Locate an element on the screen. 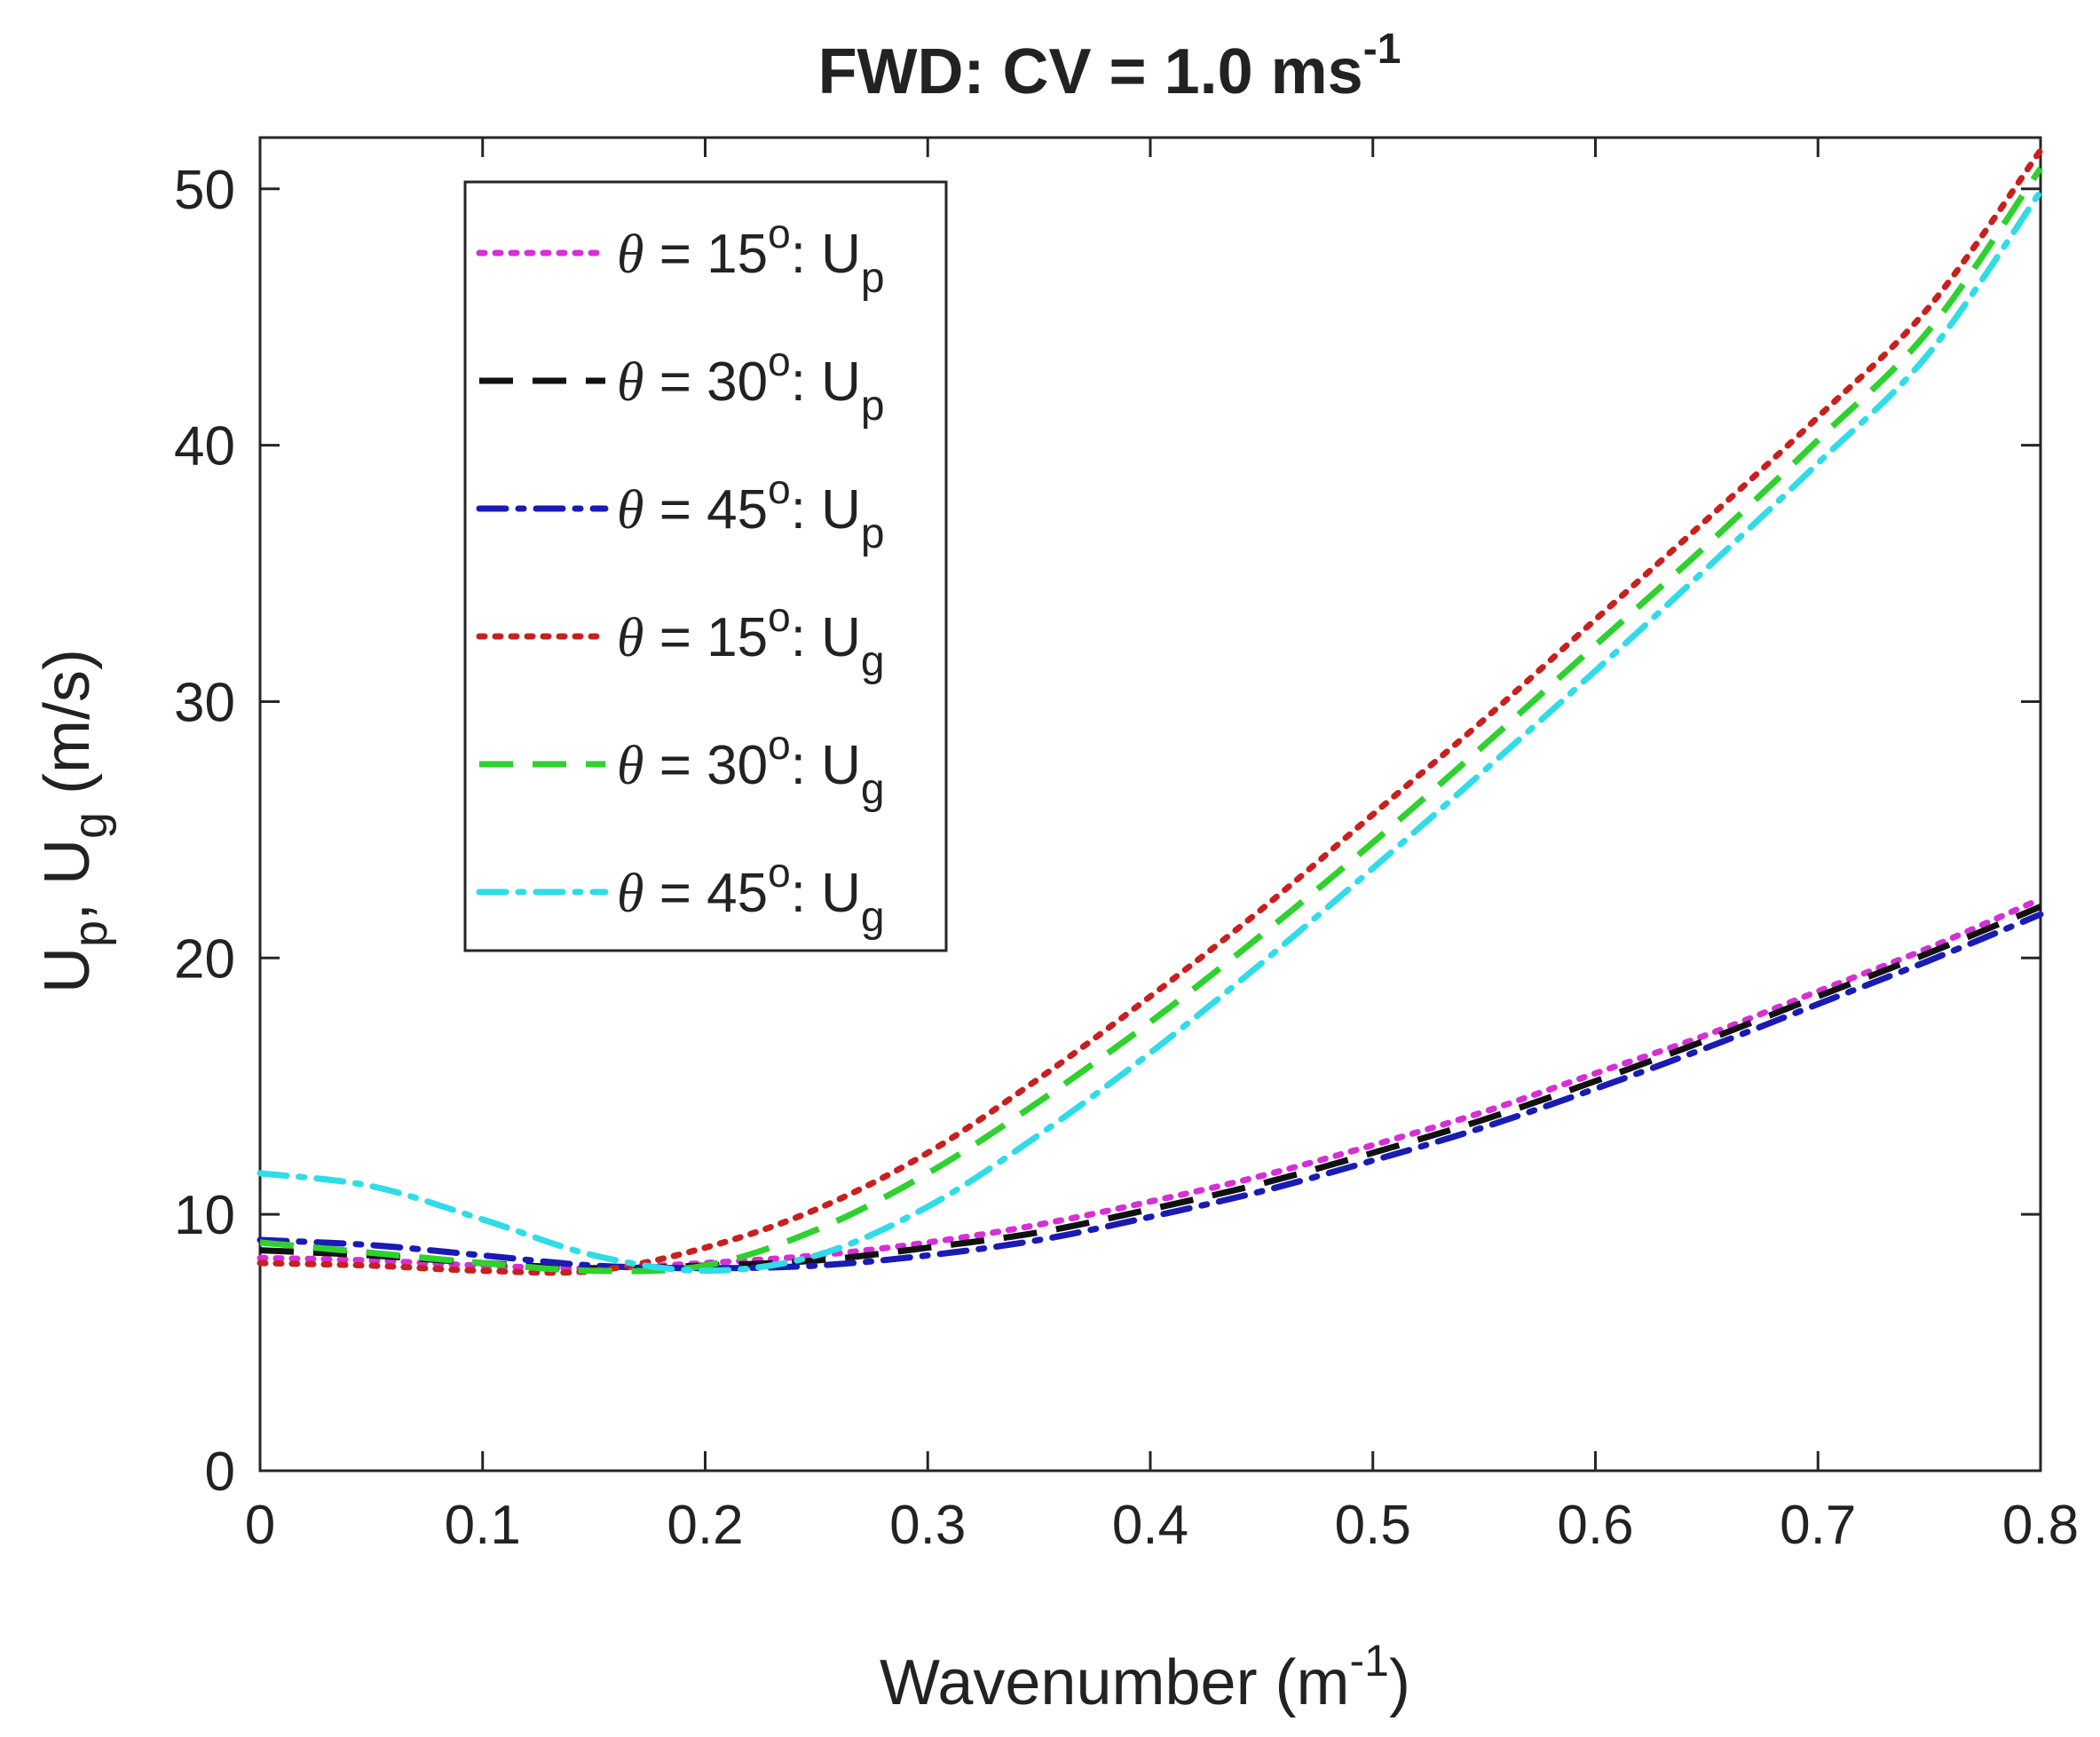 This screenshot has width=2100, height=1737. x-tick-label: 0.2 is located at coordinates (705, 1525).